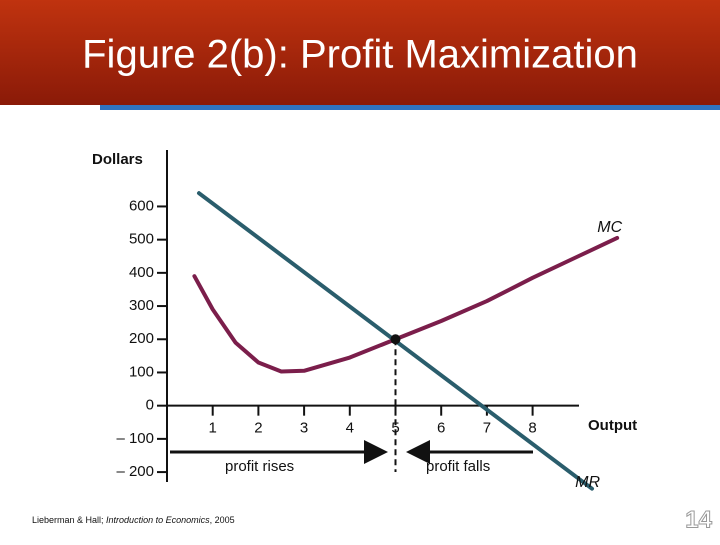  Describe the element at coordinates (410, 107) in the screenshot. I see `header-rule` at that location.